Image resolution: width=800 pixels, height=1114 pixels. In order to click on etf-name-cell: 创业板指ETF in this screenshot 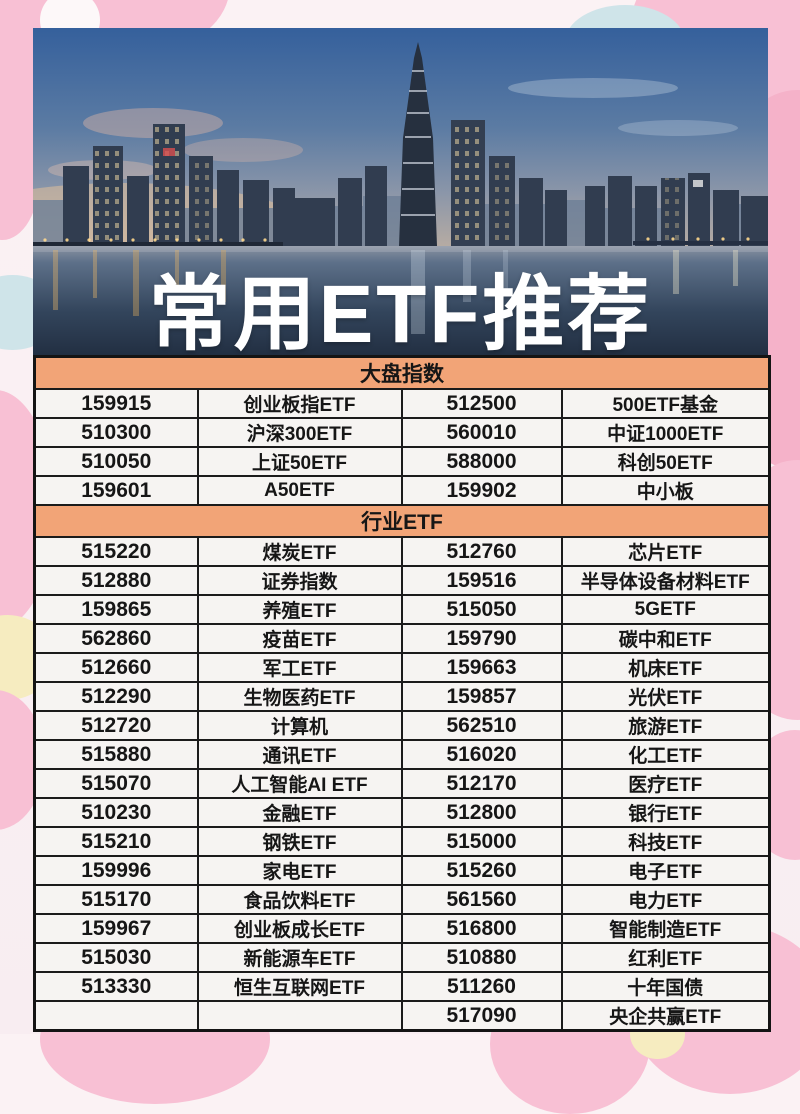, I will do `click(299, 403)`.